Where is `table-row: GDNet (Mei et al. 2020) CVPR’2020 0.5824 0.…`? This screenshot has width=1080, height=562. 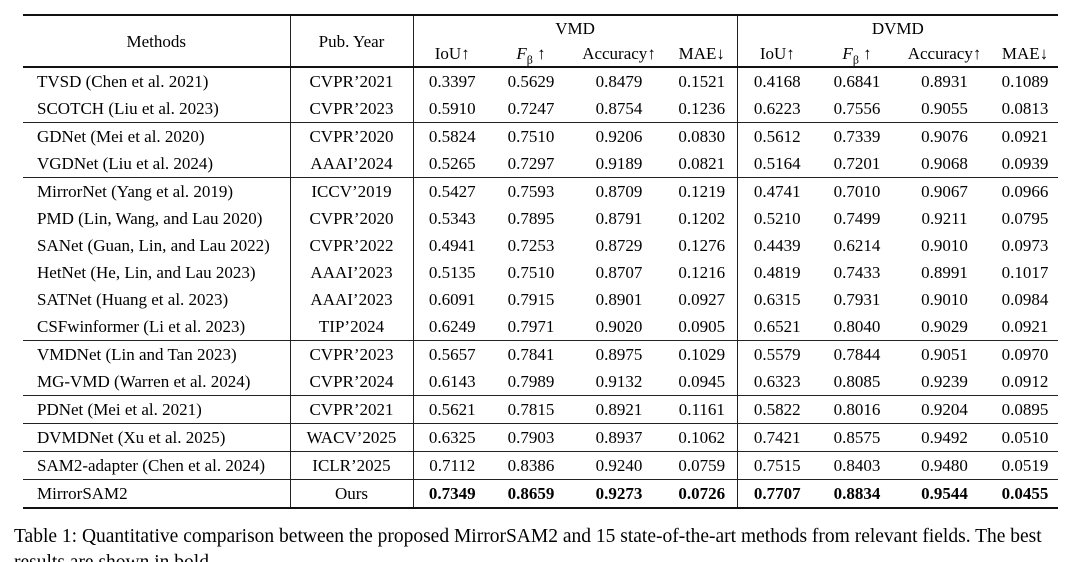
table-row: GDNet (Mei et al. 2020) CVPR’2020 0.5824 0.… is located at coordinates (540, 136).